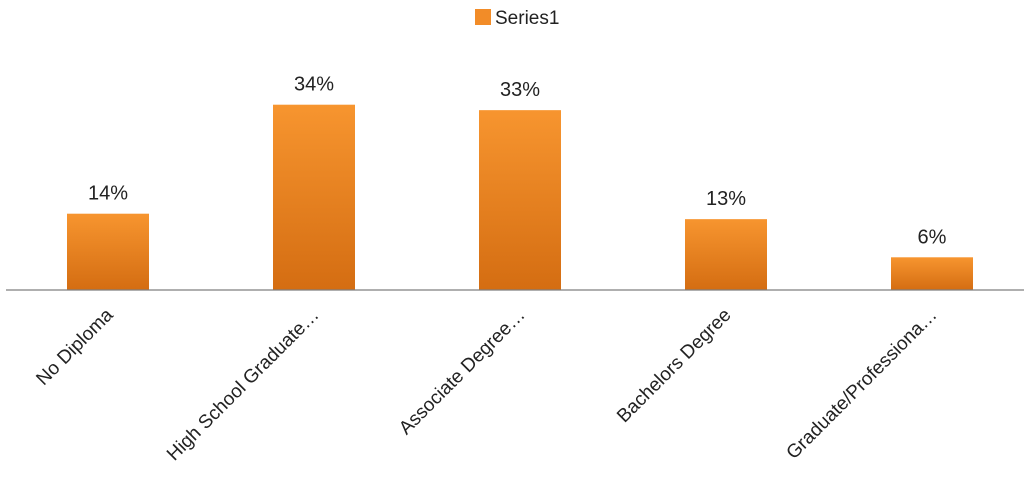 This screenshot has width=1028, height=492. What do you see at coordinates (527, 18) in the screenshot?
I see `legend-label: Series1` at bounding box center [527, 18].